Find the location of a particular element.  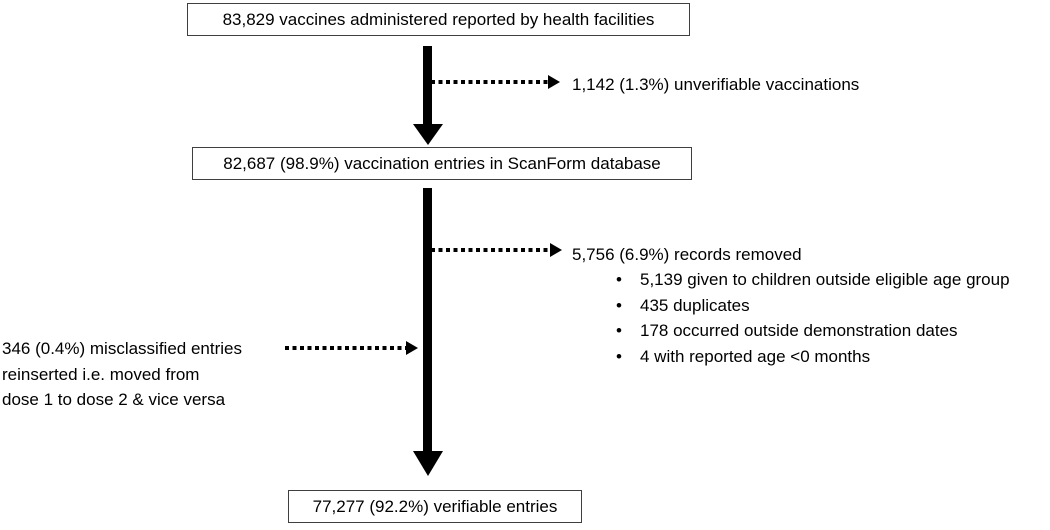

note-unverifiable-vaccinations: 1,142 (1.3%) unverifiable vaccinations is located at coordinates (716, 84).